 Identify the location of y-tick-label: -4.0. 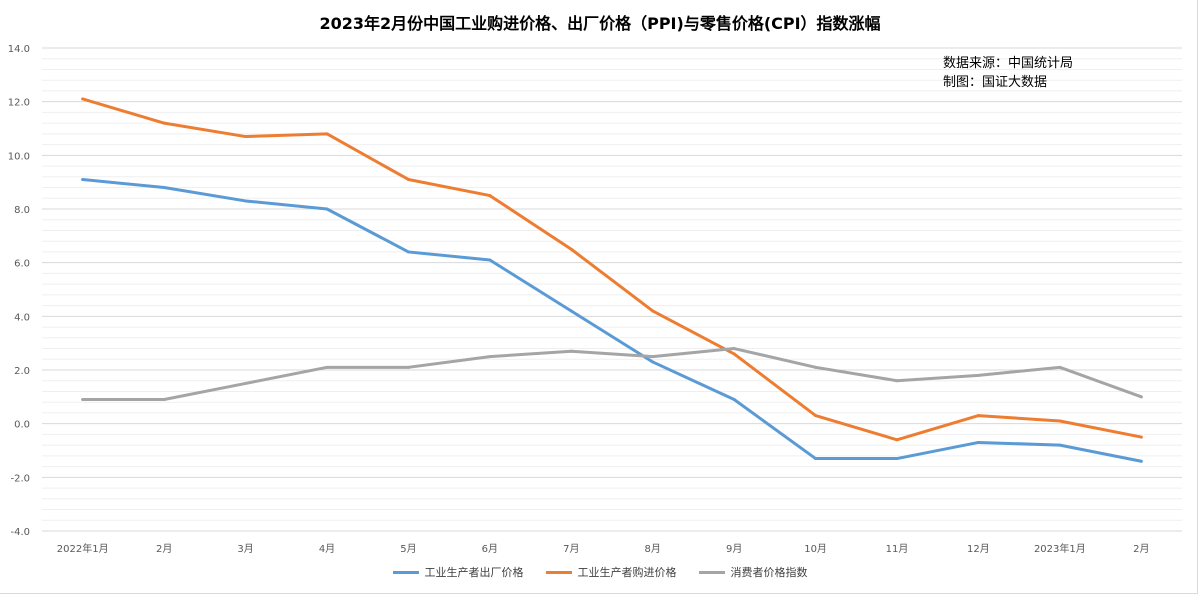
(20, 532).